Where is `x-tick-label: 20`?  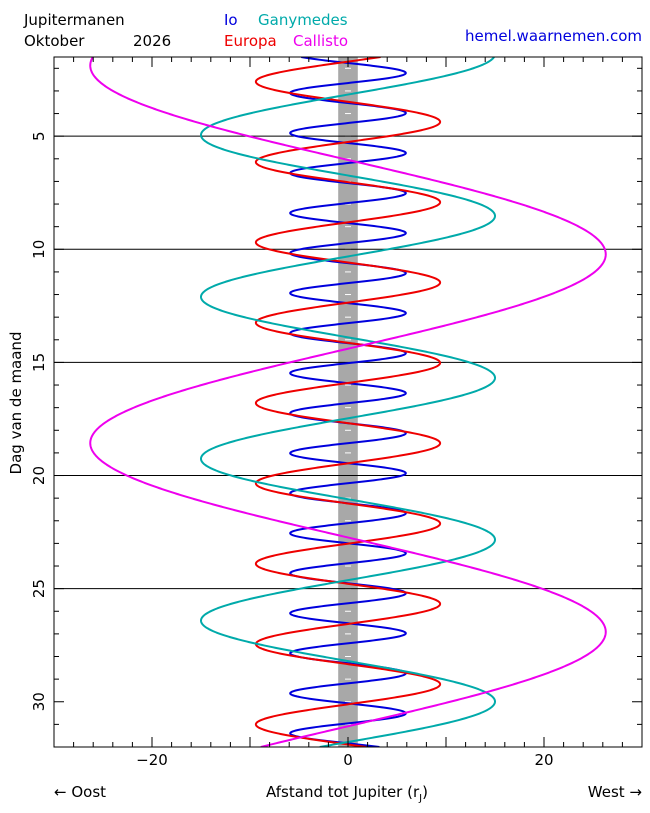 x-tick-label: 20 is located at coordinates (543, 760).